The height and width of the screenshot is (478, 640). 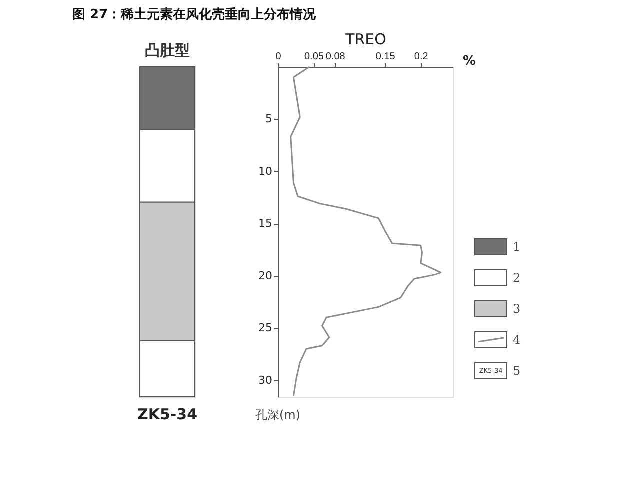 What do you see at coordinates (365, 39) in the screenshot?
I see `x-axis-title: TREO` at bounding box center [365, 39].